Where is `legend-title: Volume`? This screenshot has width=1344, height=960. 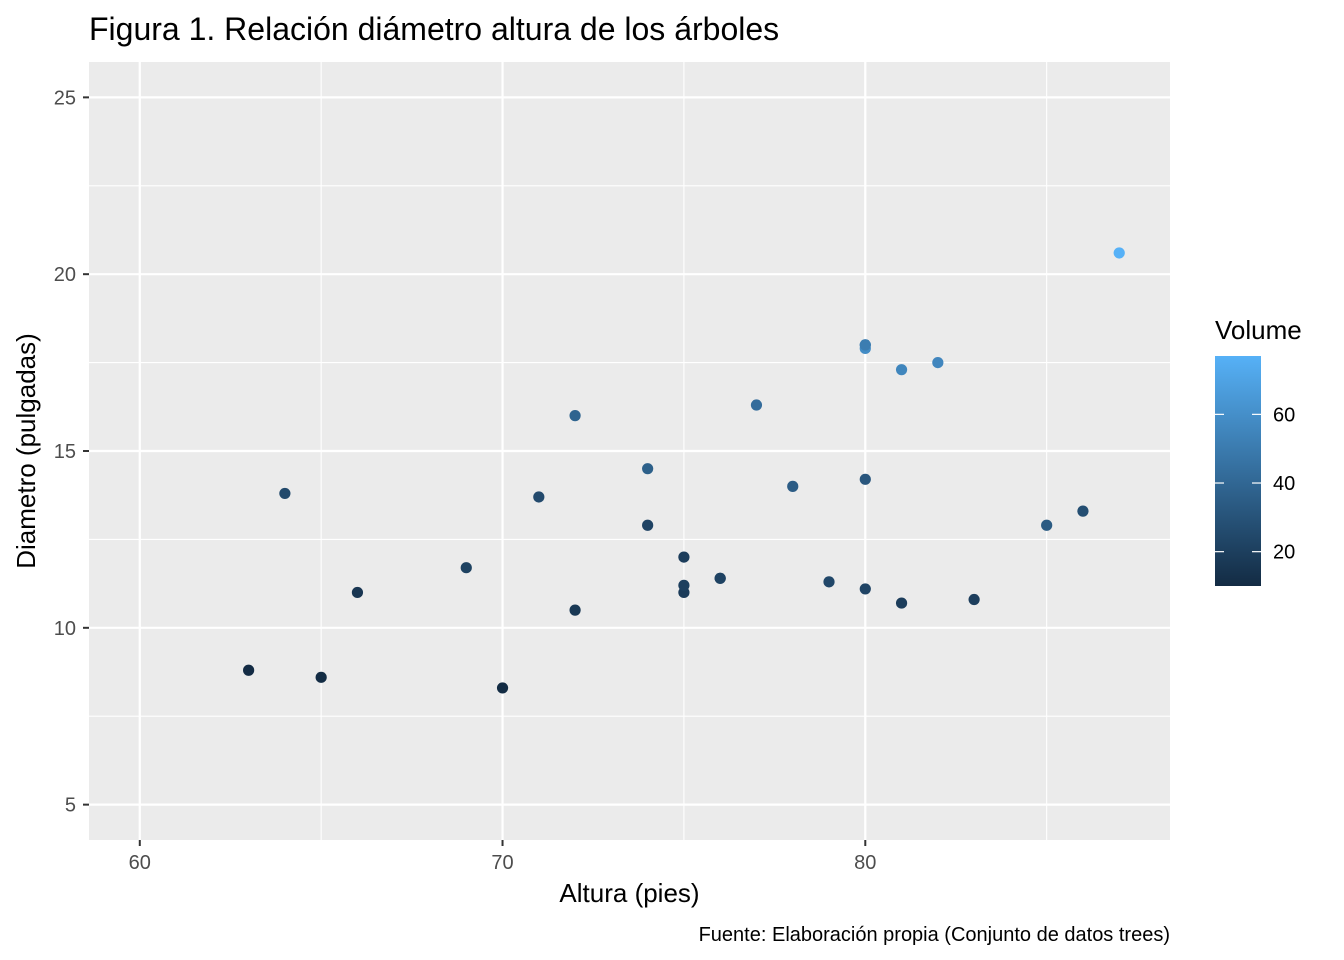 legend-title: Volume is located at coordinates (1258, 330).